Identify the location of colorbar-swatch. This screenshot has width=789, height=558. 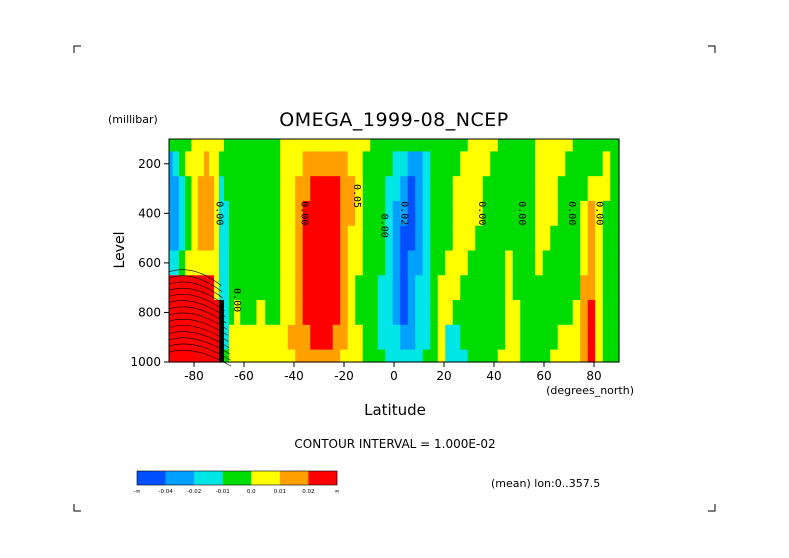
(180, 478).